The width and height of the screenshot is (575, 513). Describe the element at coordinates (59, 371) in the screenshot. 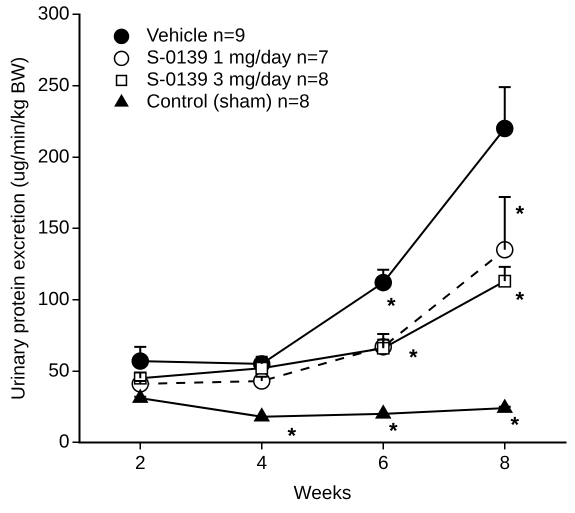

I see `y-tick-label: 50` at that location.